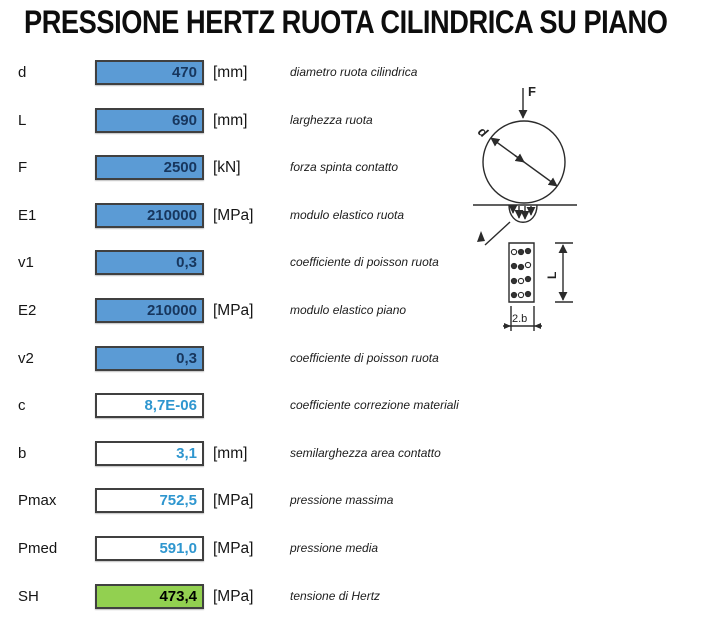 The image size is (707, 640). What do you see at coordinates (481, 236) in the screenshot?
I see `contact-leader-arrow` at bounding box center [481, 236].